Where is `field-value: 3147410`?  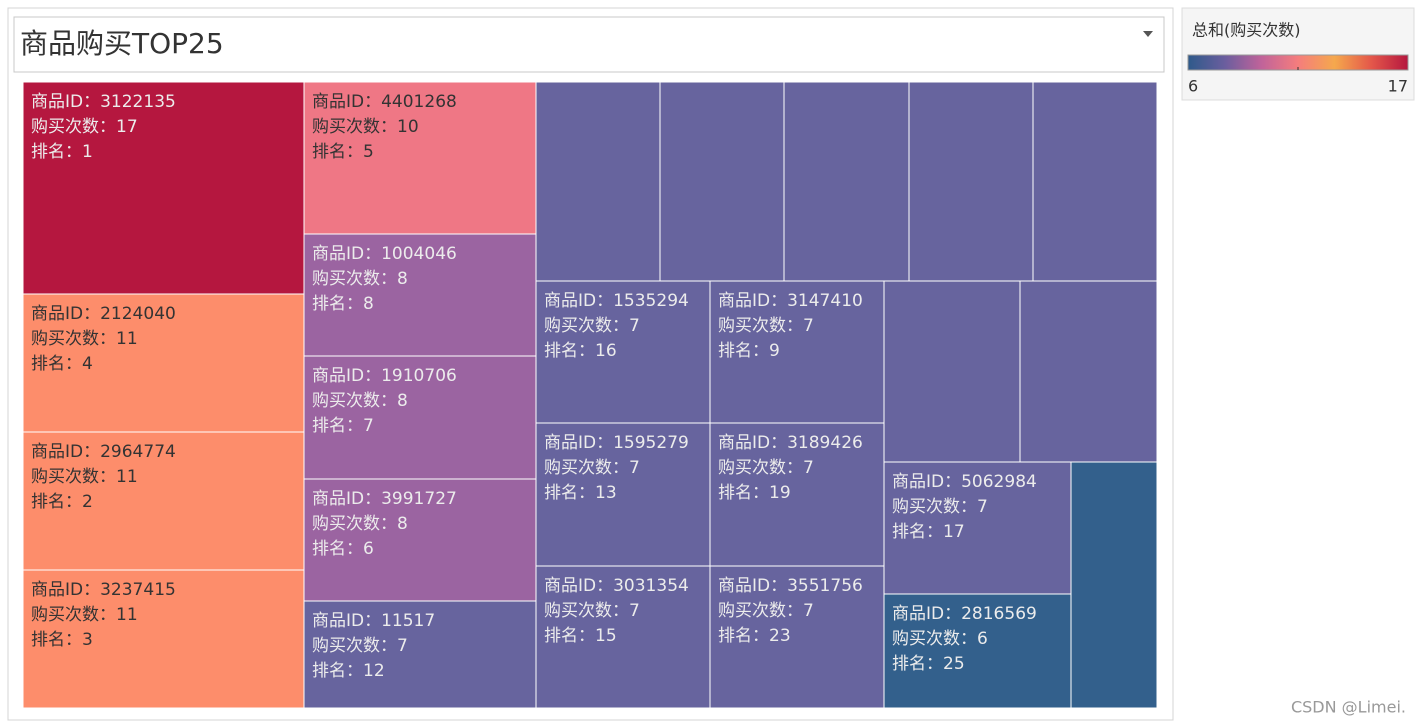 field-value: 3147410 is located at coordinates (825, 301).